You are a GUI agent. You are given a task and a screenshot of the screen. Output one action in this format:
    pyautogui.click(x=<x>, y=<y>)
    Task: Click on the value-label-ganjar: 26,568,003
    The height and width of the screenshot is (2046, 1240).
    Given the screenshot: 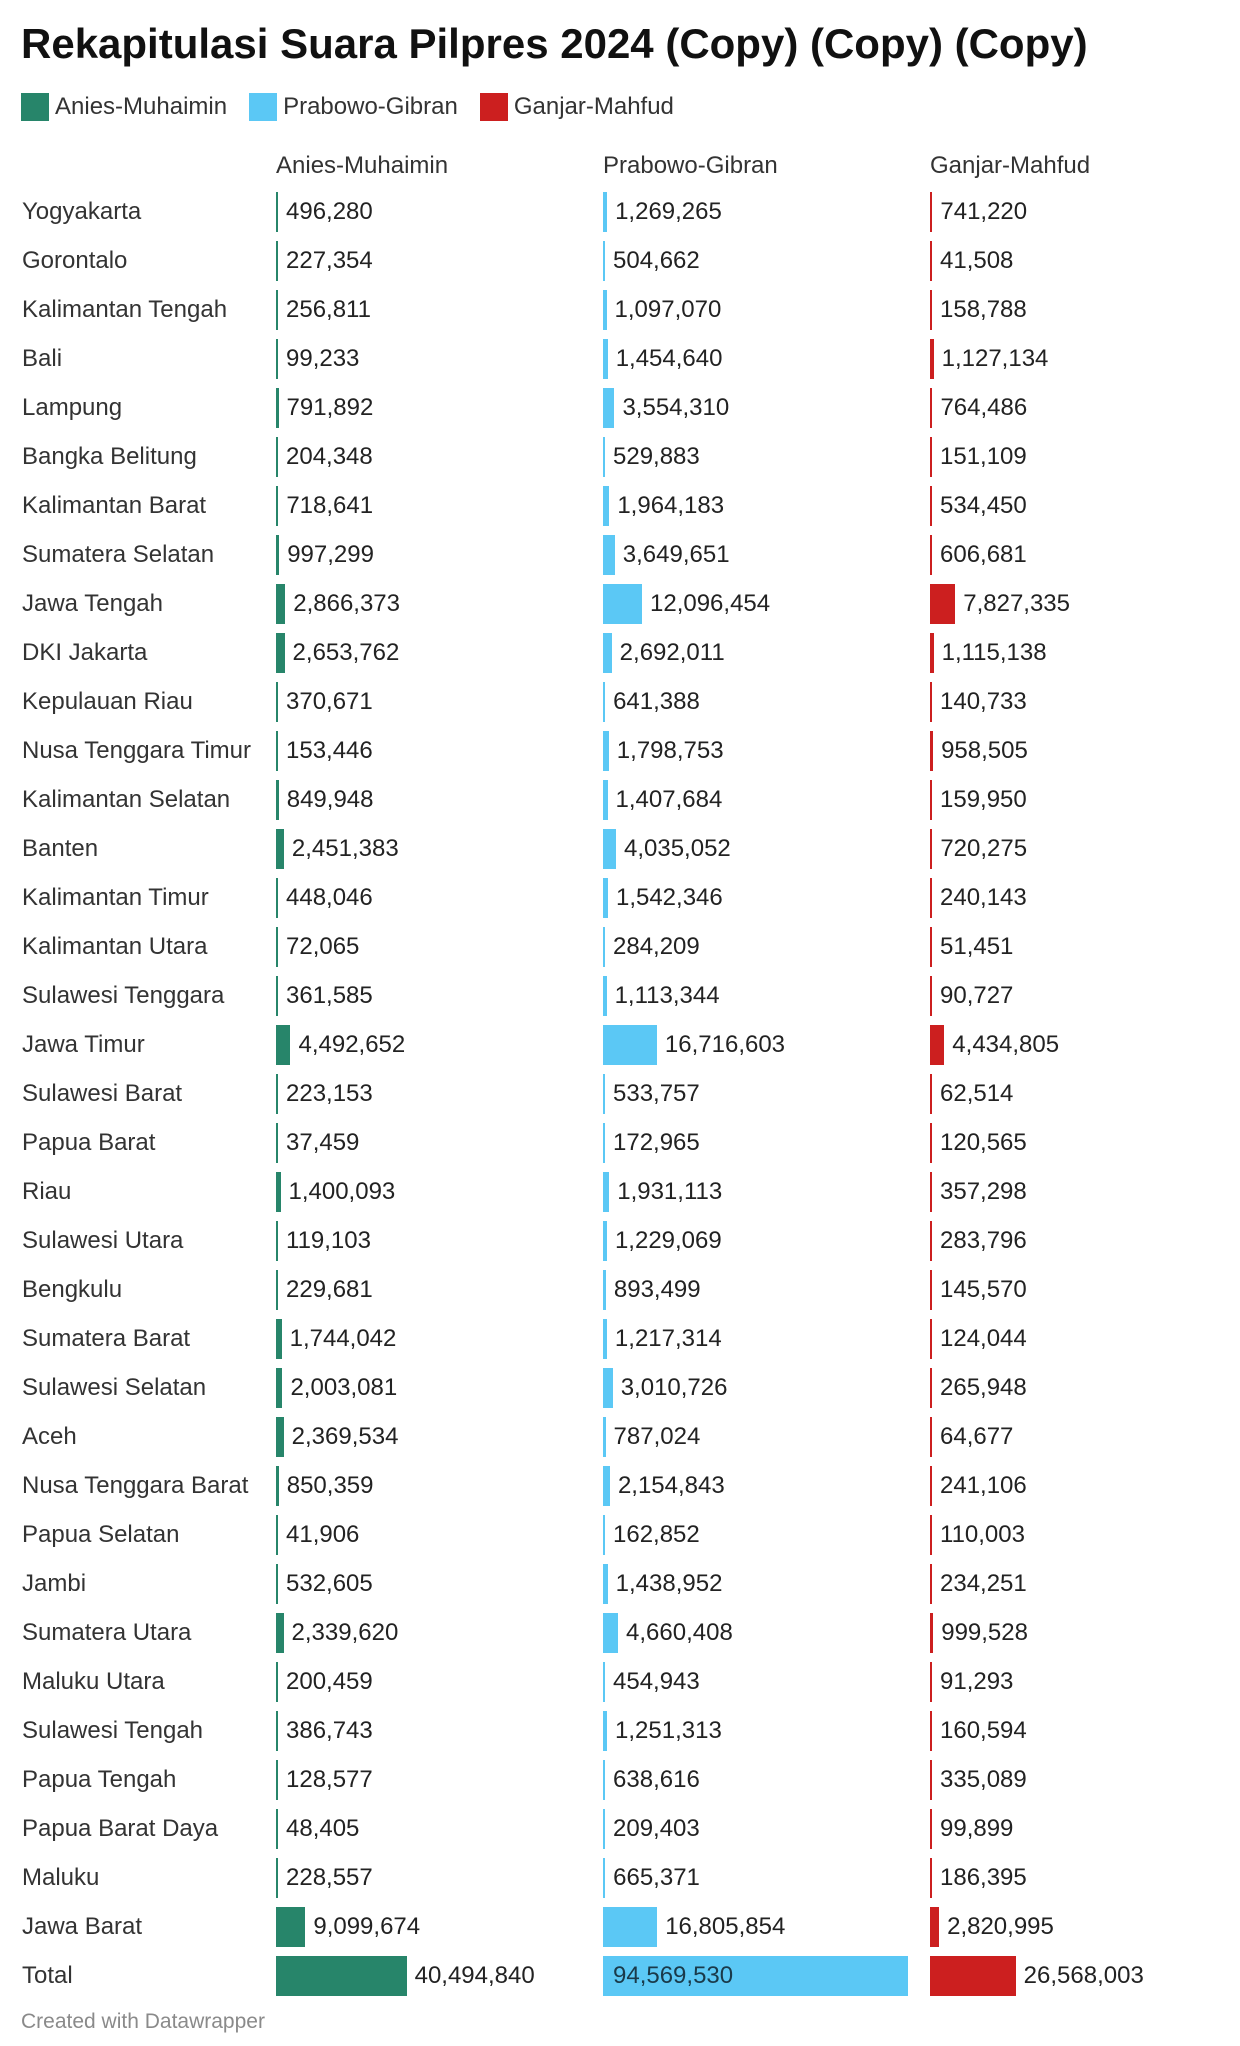 What is the action you would take?
    pyautogui.click(x=1083, y=1975)
    